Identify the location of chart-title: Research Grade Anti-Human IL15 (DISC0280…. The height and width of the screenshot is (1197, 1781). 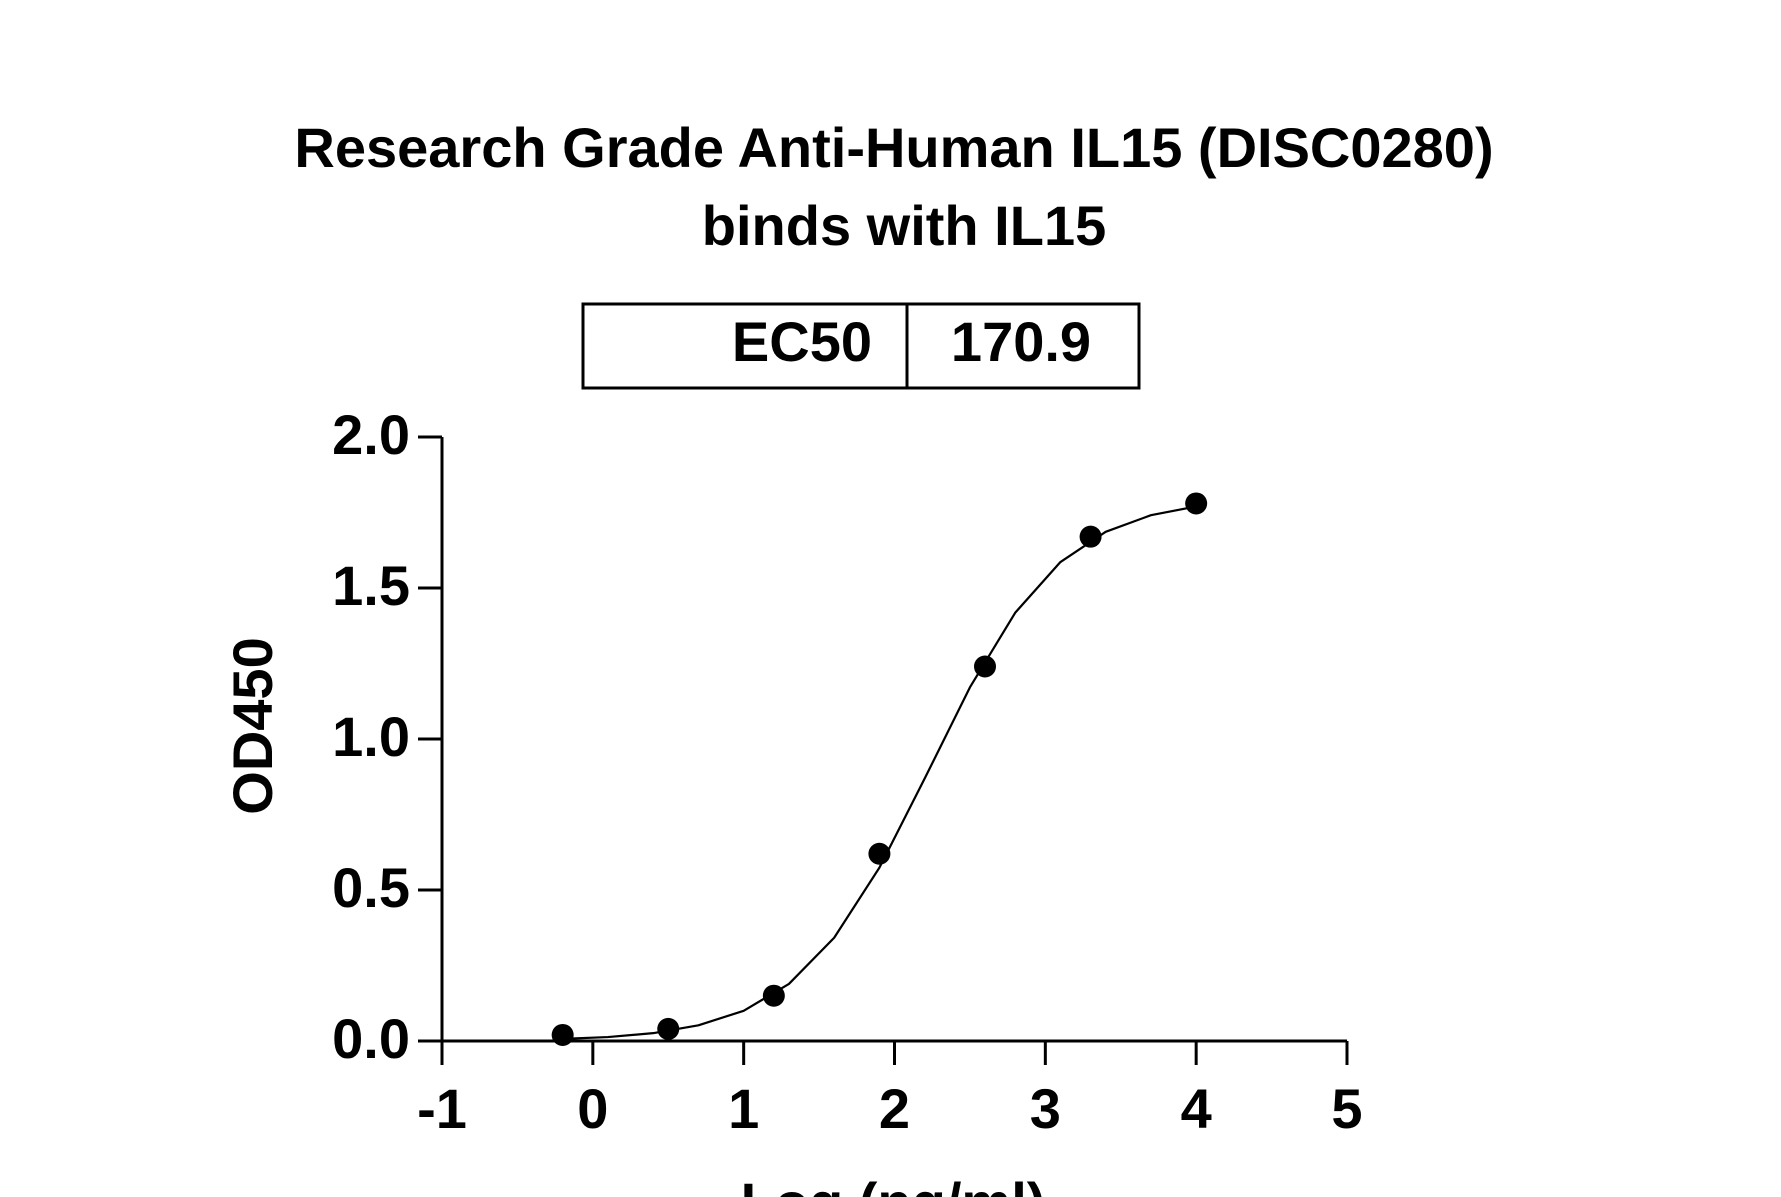
(893, 147).